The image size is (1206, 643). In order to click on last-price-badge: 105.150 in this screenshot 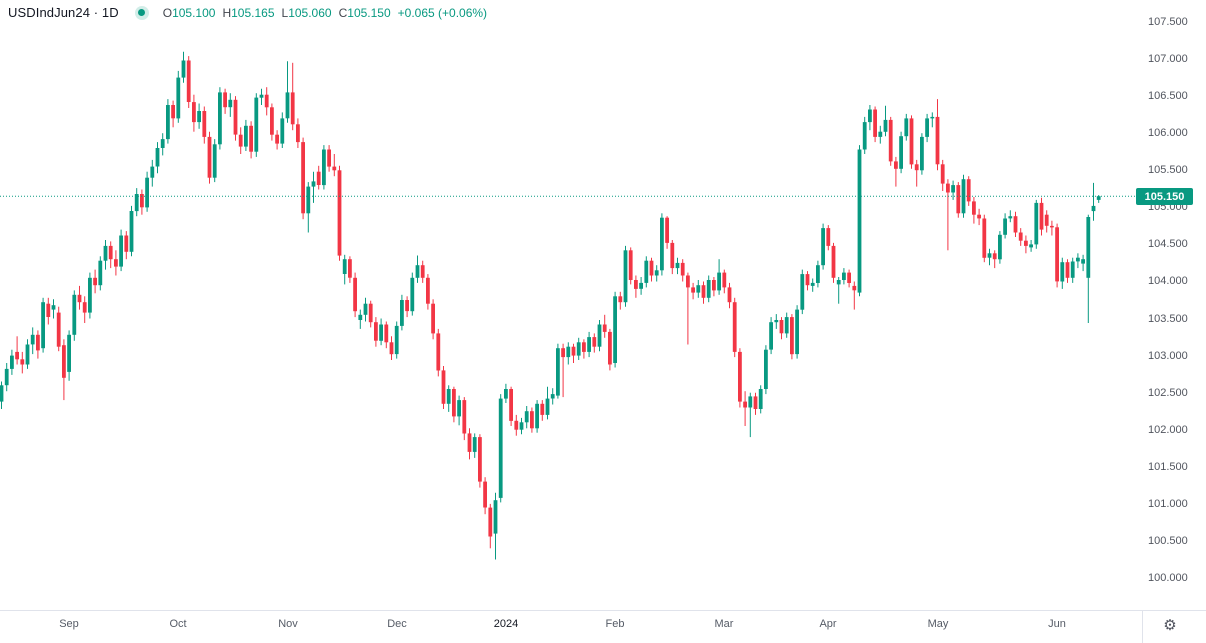, I will do `click(1164, 196)`.